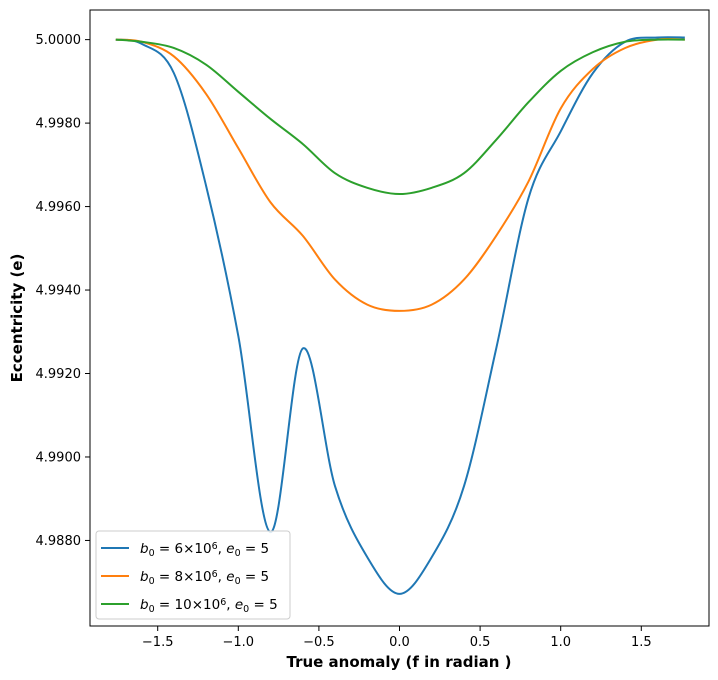 This screenshot has height=680, width=718. What do you see at coordinates (560, 642) in the screenshot?
I see `x-tick-label: 1.0` at bounding box center [560, 642].